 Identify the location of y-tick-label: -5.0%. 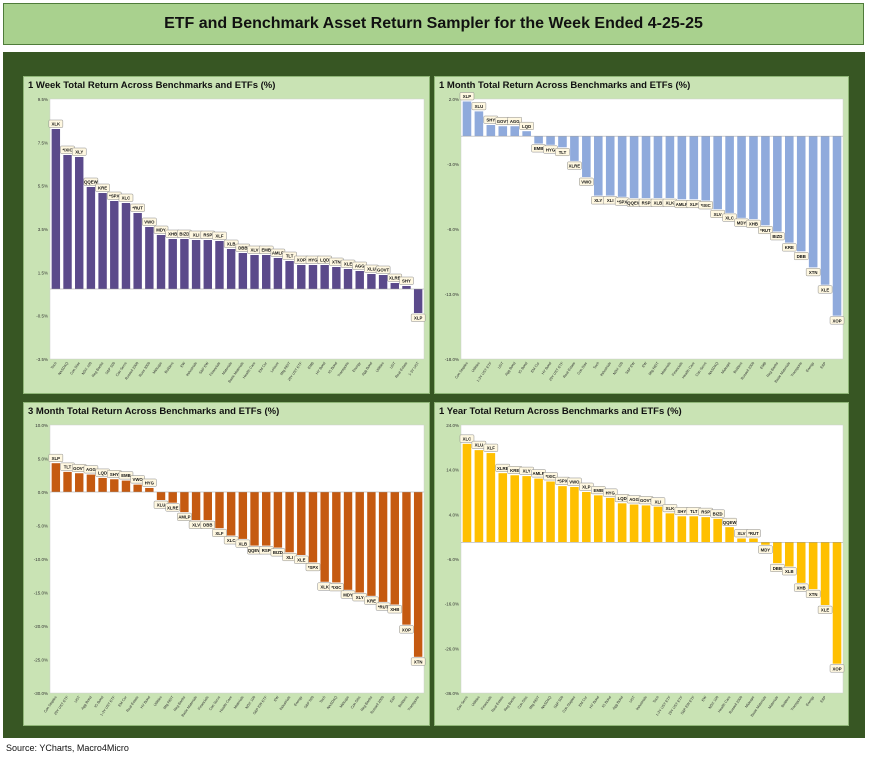
(42, 526).